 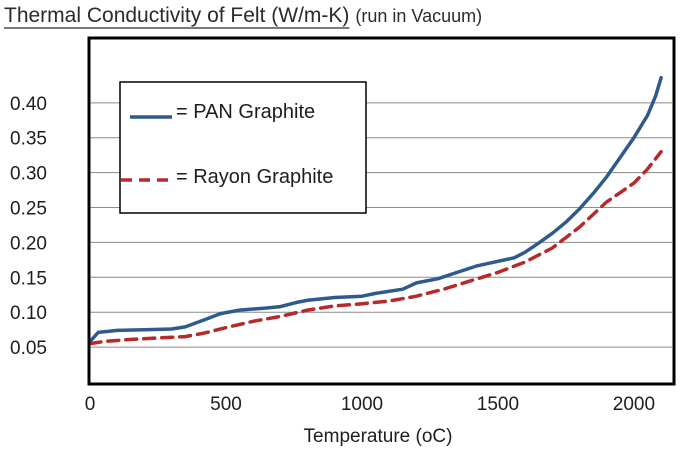 I want to click on y-tick-labels: 0.05 0.10 0.15 0.20 0.25 0.30 0.35 0.40, so click(x=28, y=226).